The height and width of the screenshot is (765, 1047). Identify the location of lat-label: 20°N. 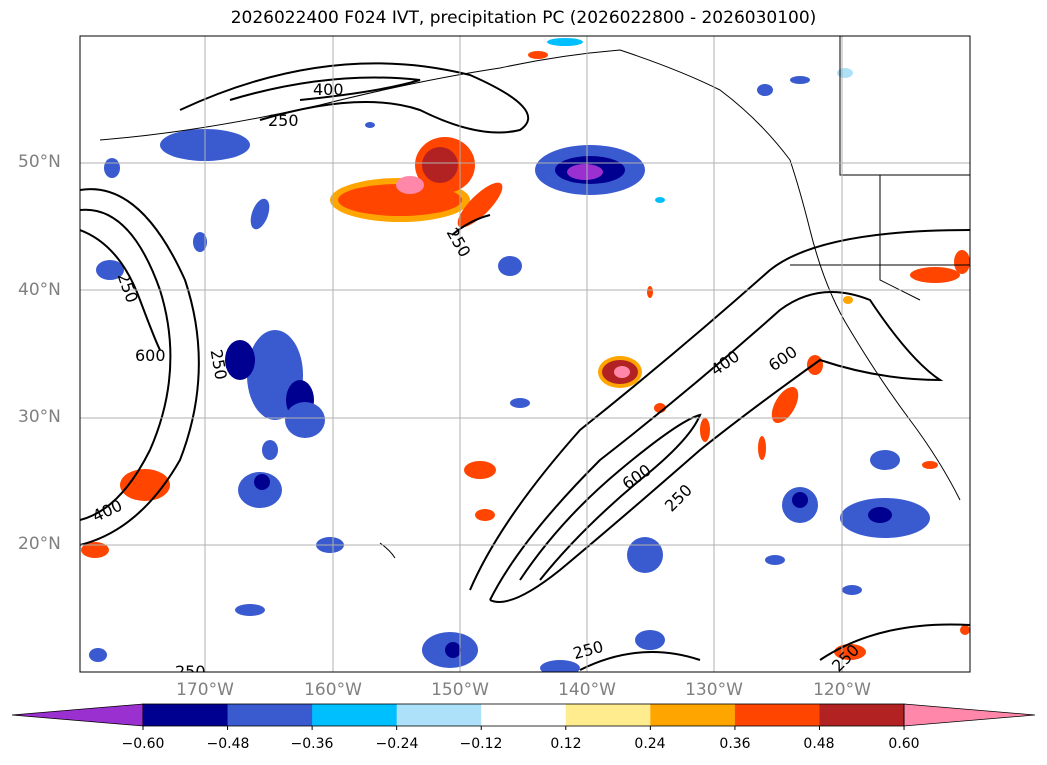
(39, 544).